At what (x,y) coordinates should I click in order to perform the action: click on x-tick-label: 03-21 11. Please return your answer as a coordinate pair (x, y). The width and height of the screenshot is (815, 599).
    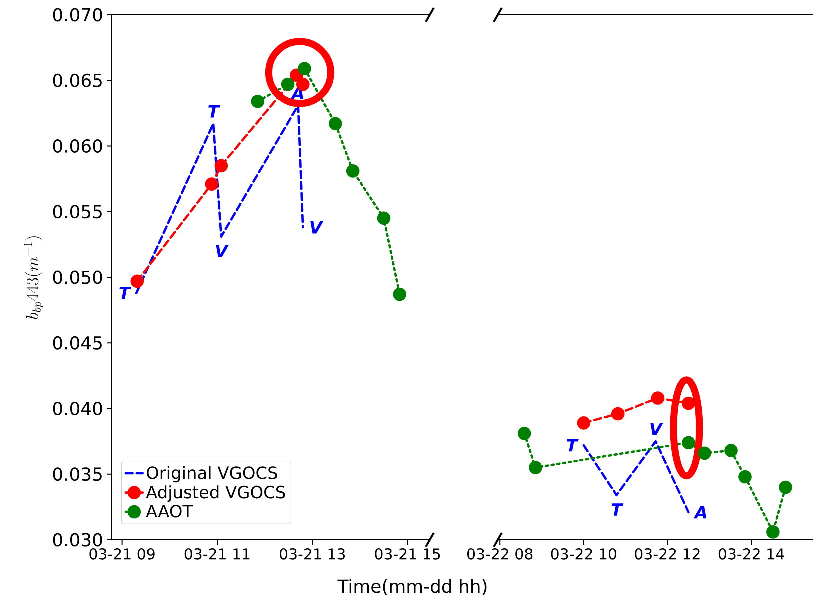
    Looking at the image, I should click on (217, 554).